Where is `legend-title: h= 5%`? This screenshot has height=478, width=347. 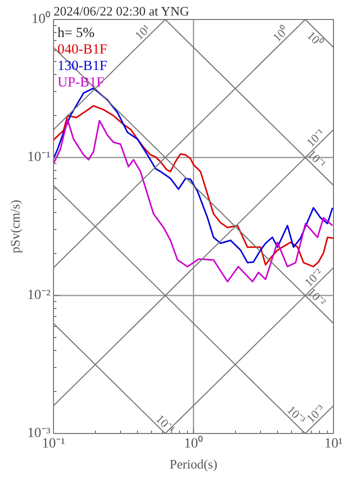
legend-title: h= 5% is located at coordinates (76, 33).